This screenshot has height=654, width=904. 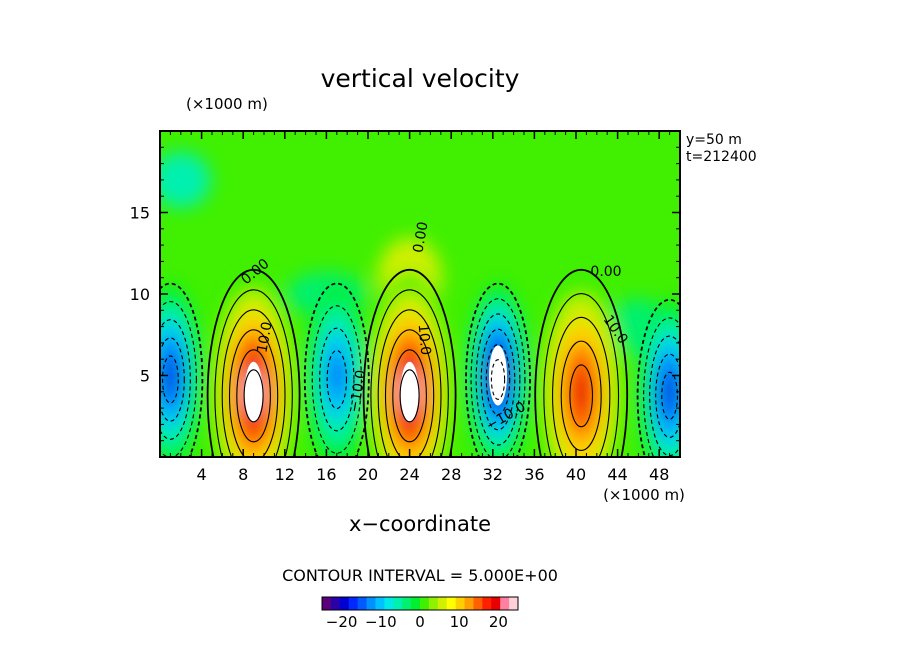 I want to click on colorbar, so click(x=420, y=603).